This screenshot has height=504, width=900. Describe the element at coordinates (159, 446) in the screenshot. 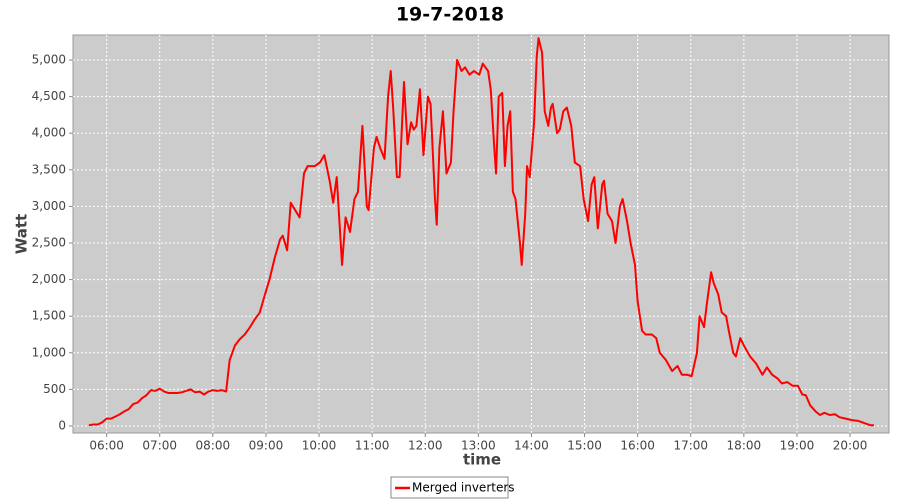

I see `x-tick-label: 07:00` at that location.